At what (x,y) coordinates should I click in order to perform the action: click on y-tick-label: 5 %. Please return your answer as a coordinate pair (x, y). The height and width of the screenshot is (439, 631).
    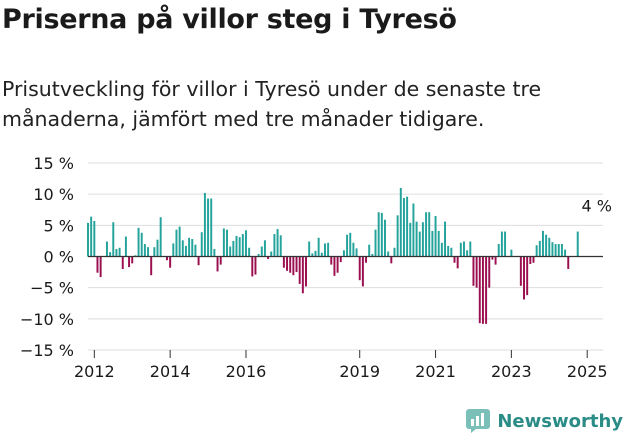
    Looking at the image, I should click on (59, 225).